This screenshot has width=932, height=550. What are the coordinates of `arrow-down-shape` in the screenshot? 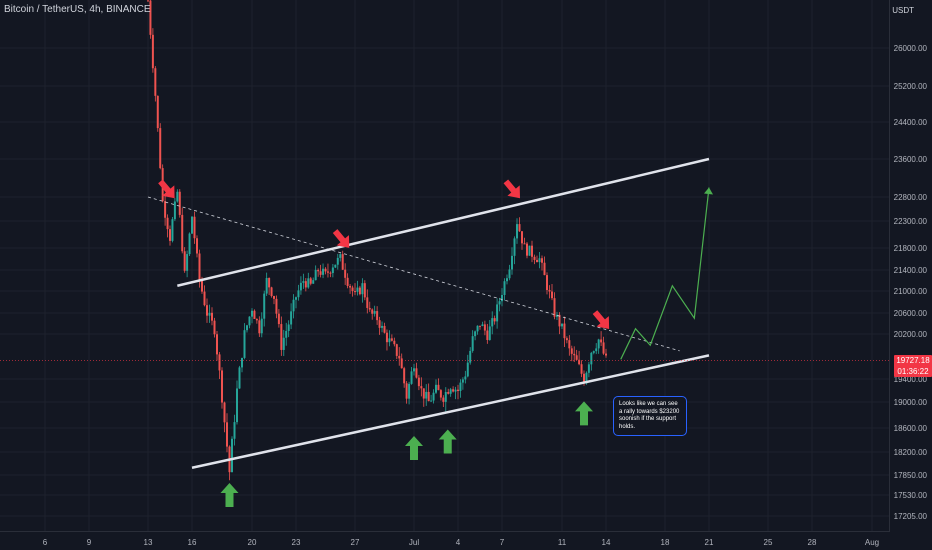 It's located at (511, 189).